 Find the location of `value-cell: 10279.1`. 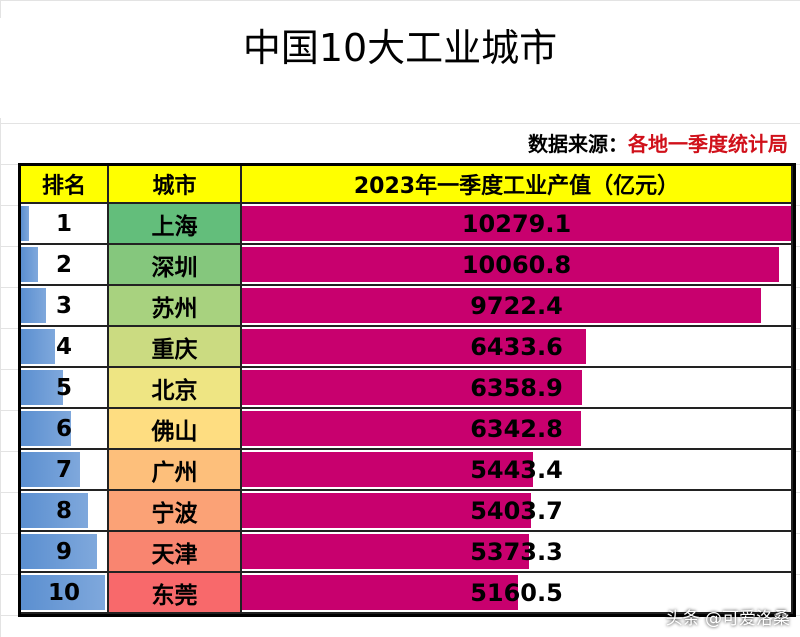

value-cell: 10279.1 is located at coordinates (517, 224).